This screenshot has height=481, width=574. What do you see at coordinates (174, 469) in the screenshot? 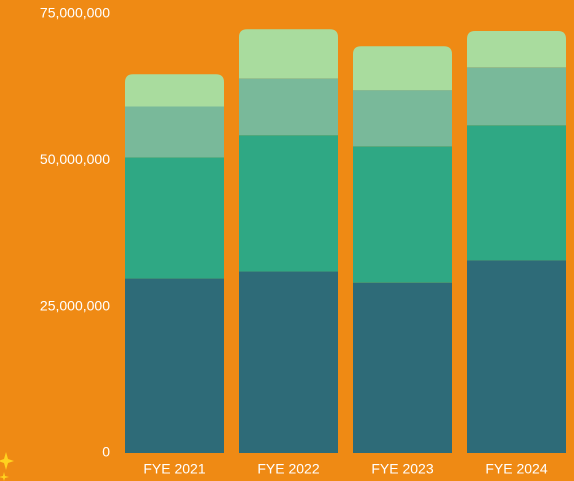
I see `x-tick-label: FYE 2021` at bounding box center [174, 469].